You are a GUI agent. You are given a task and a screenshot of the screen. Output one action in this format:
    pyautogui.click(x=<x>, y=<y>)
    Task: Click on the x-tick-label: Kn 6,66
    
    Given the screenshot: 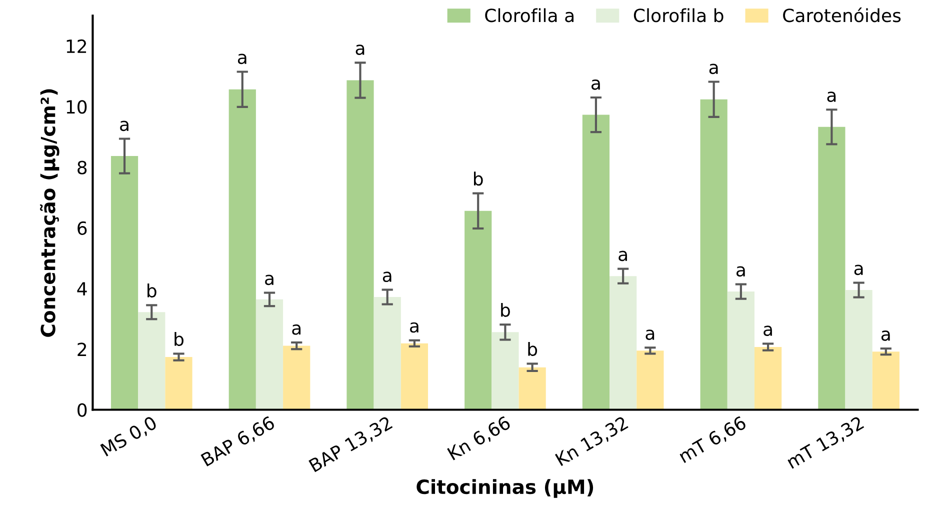 What is the action you would take?
    pyautogui.click(x=479, y=438)
    